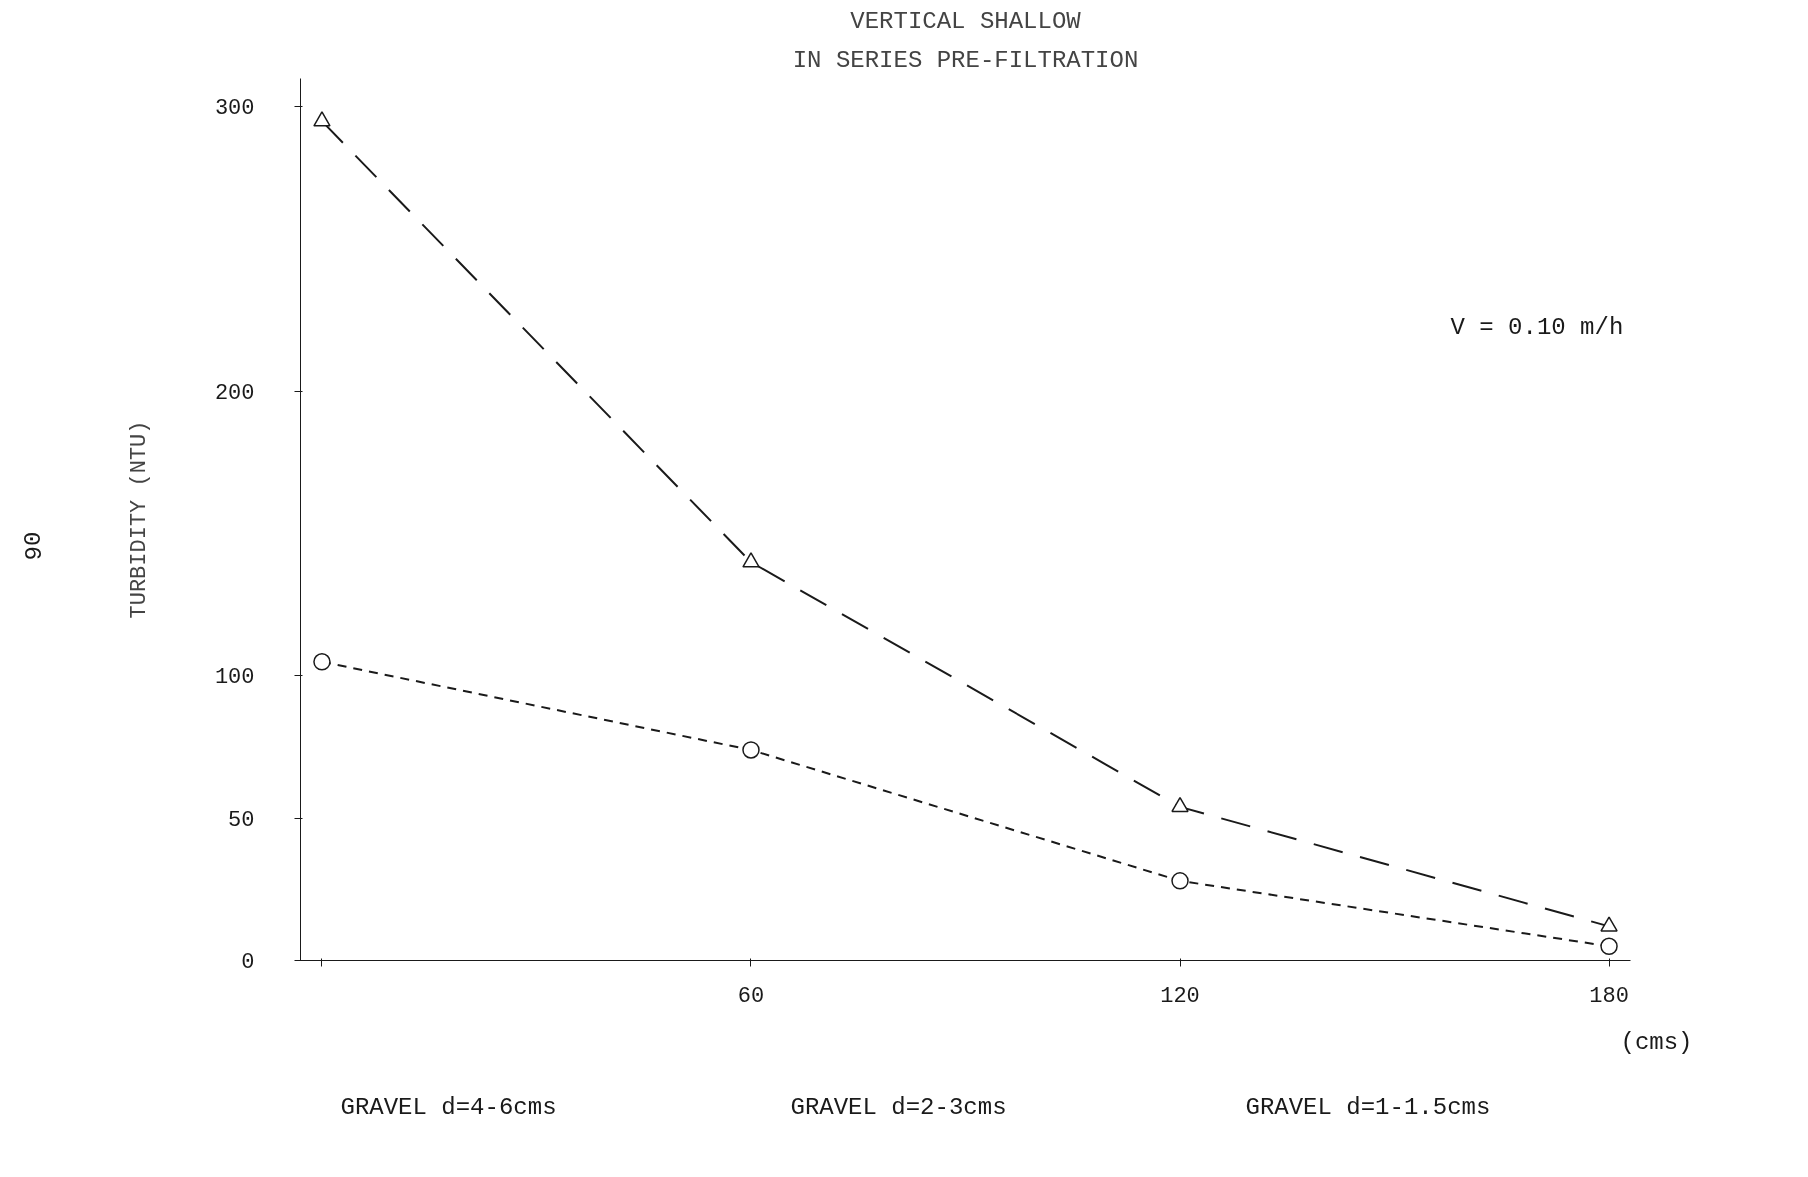  What do you see at coordinates (234, 678) in the screenshot?
I see `y-tick-label: 100` at bounding box center [234, 678].